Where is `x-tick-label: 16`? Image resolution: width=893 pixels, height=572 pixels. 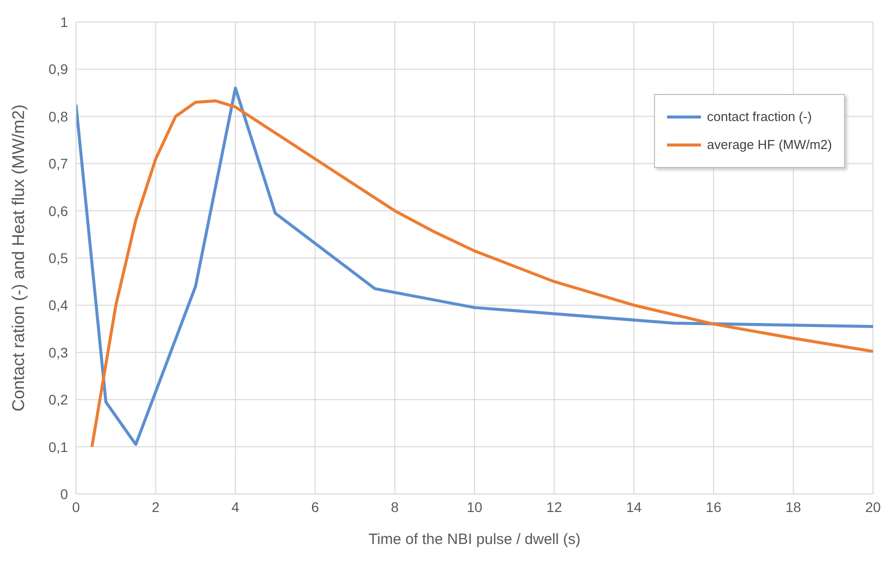 x-tick-label: 16 is located at coordinates (714, 506).